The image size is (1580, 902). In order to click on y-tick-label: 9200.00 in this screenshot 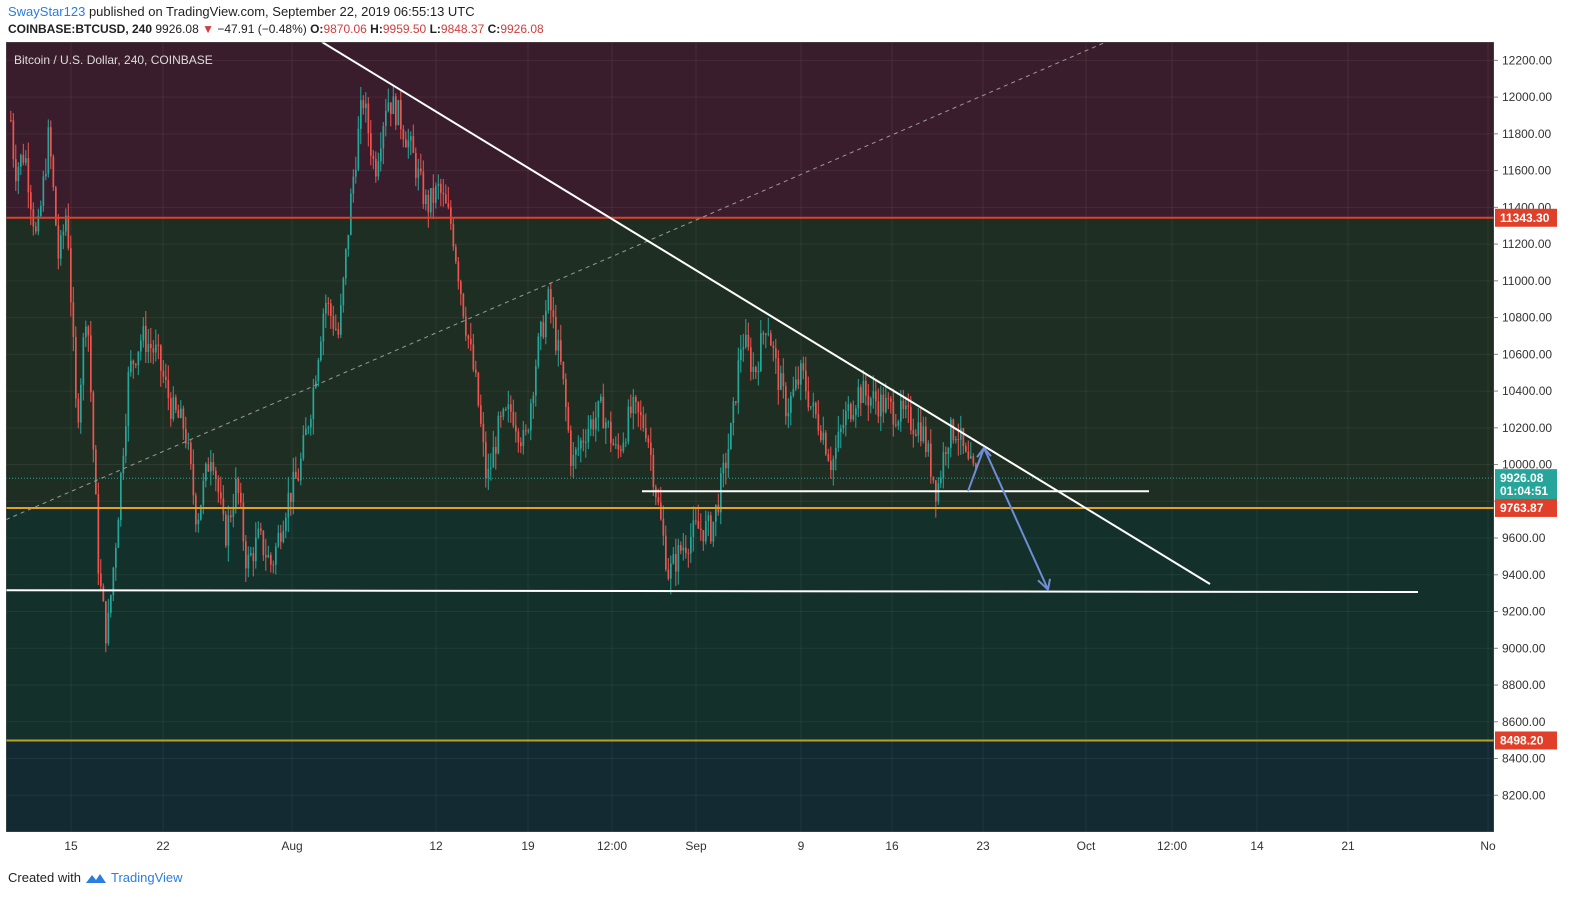, I will do `click(1524, 612)`.